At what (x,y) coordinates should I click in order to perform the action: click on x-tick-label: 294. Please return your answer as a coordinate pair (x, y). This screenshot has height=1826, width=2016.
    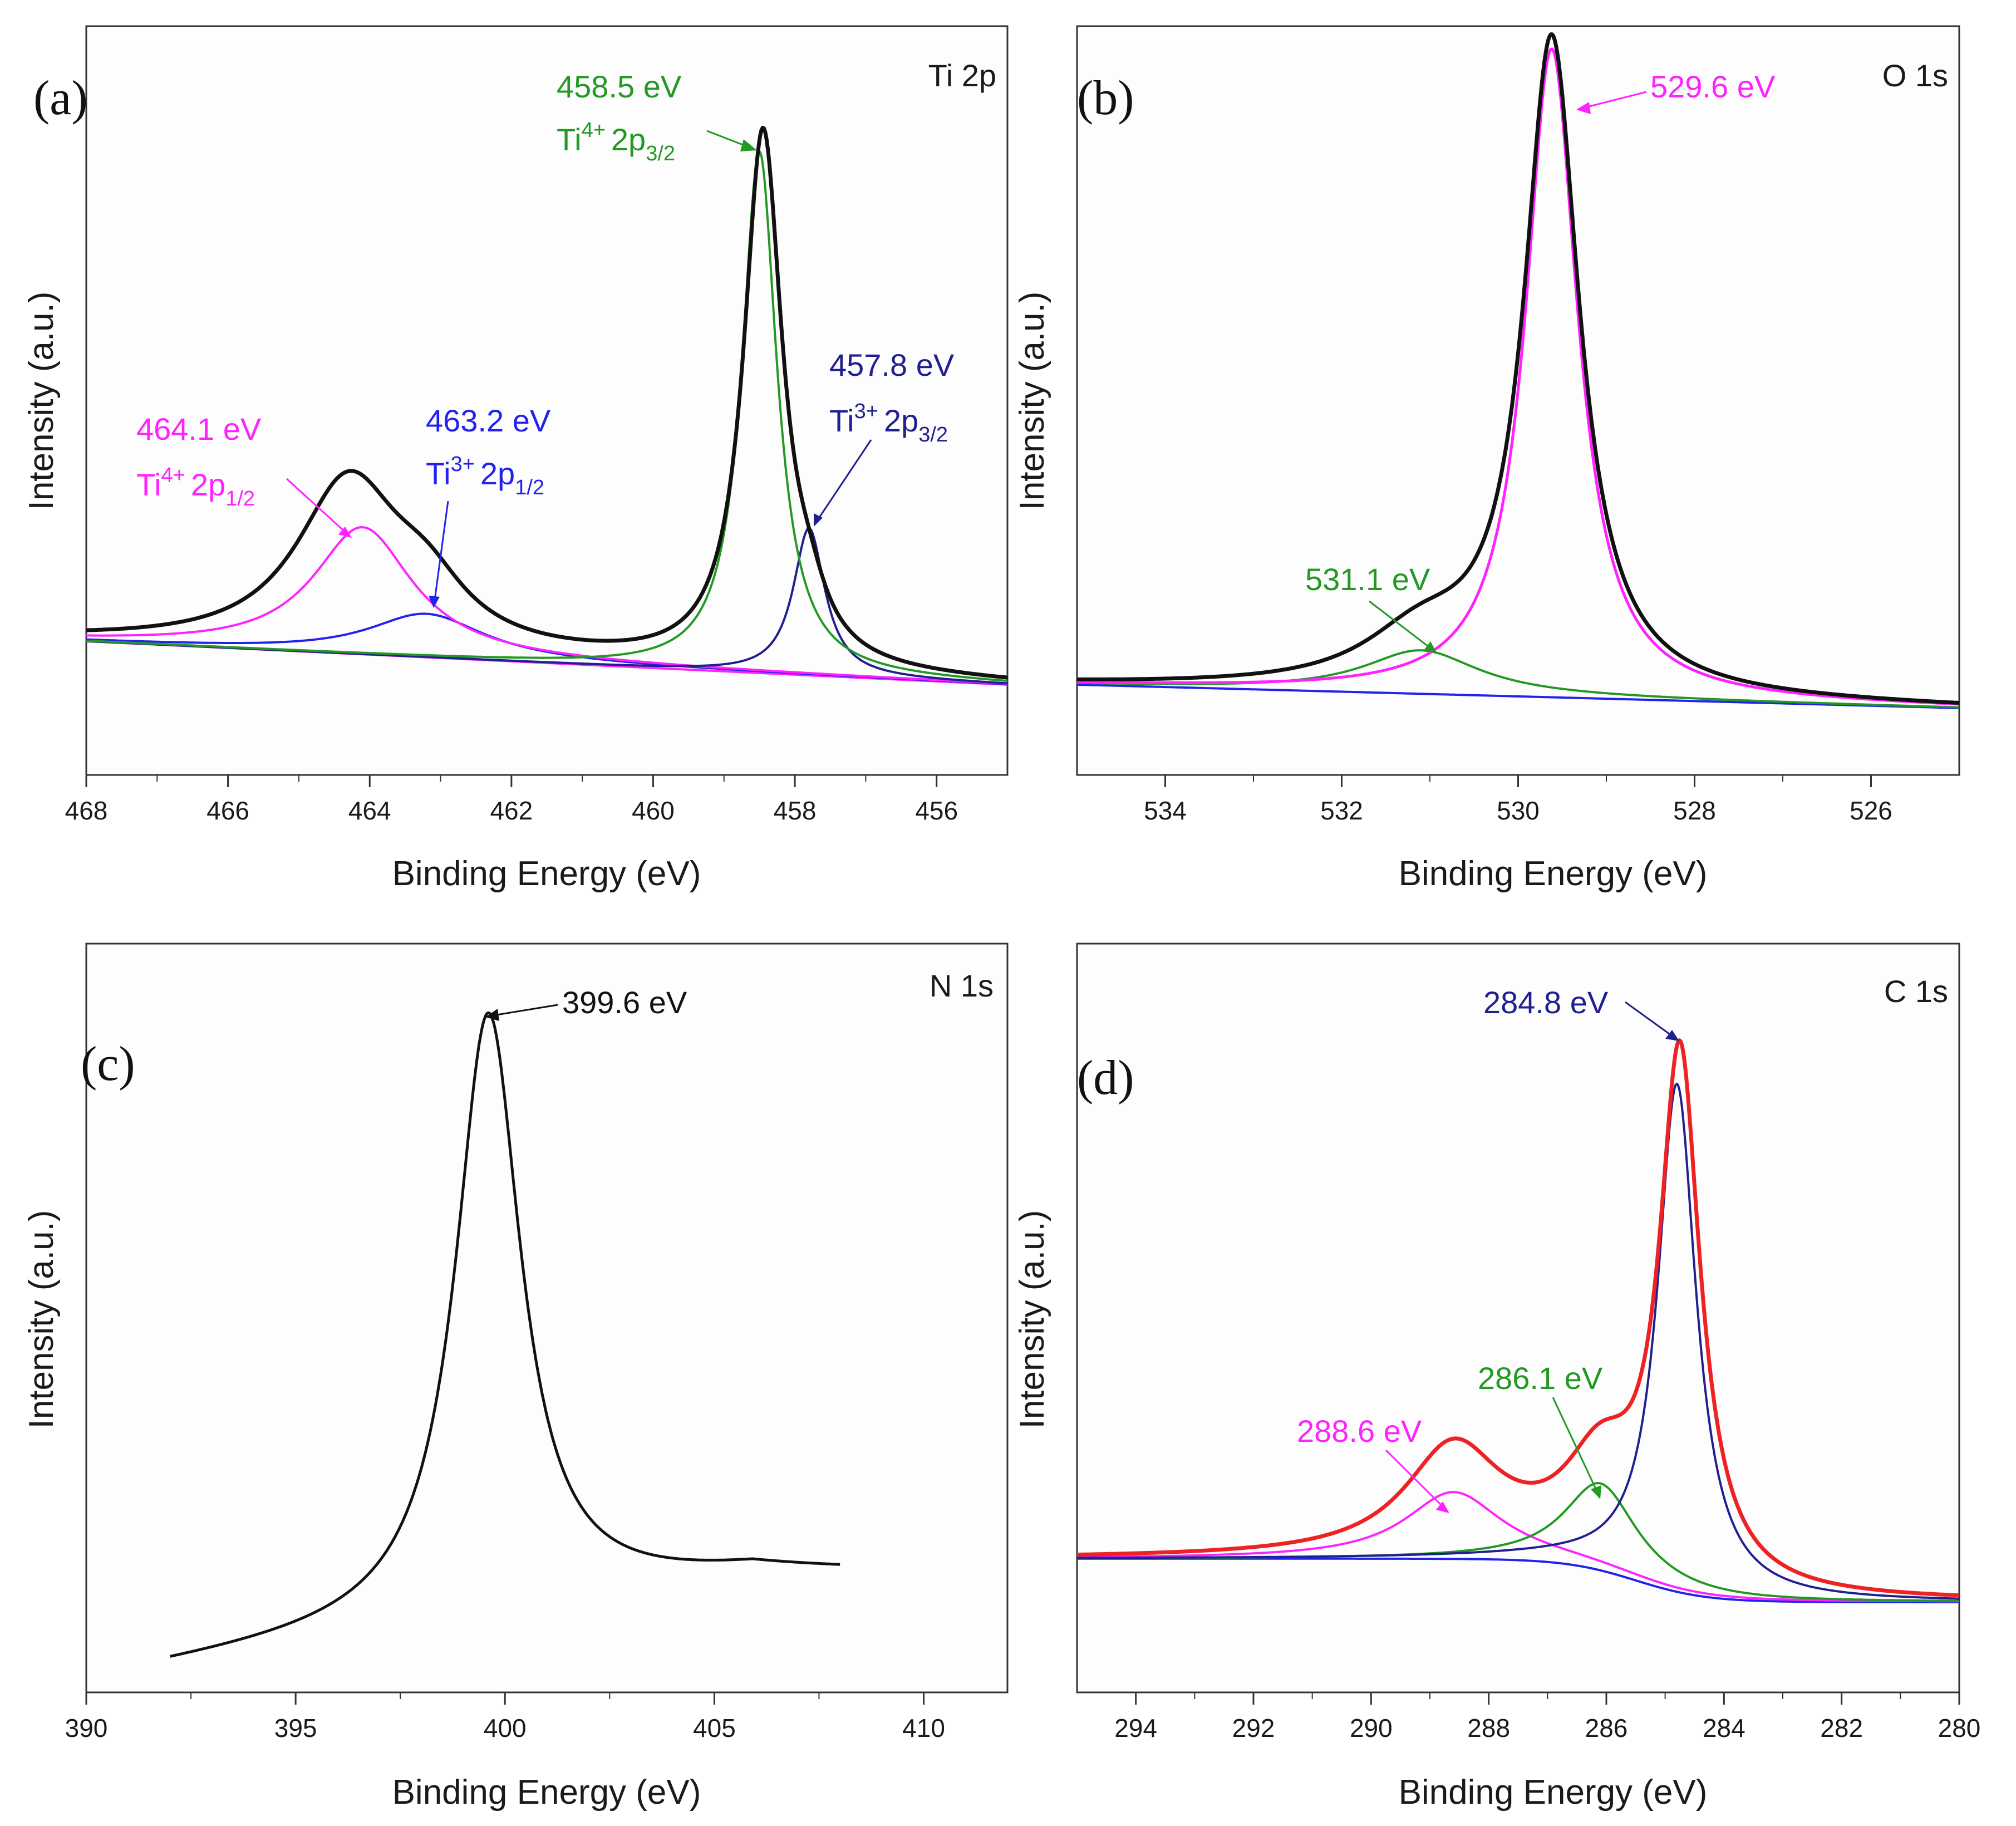
    Looking at the image, I should click on (1135, 1728).